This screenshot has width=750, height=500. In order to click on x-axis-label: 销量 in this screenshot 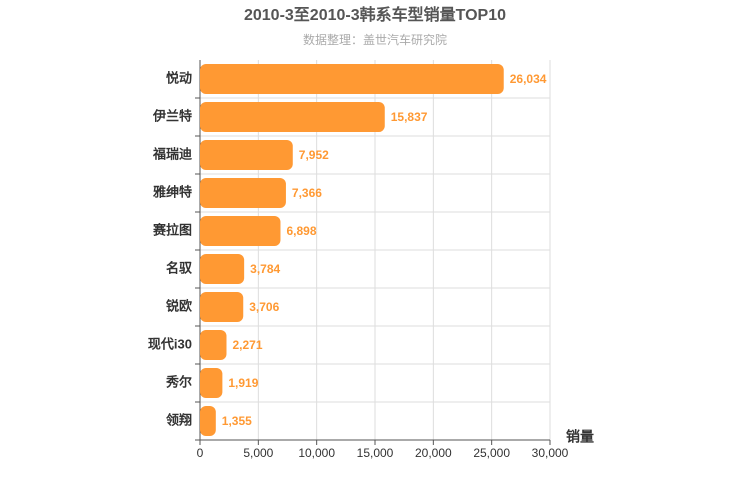, I will do `click(580, 437)`.